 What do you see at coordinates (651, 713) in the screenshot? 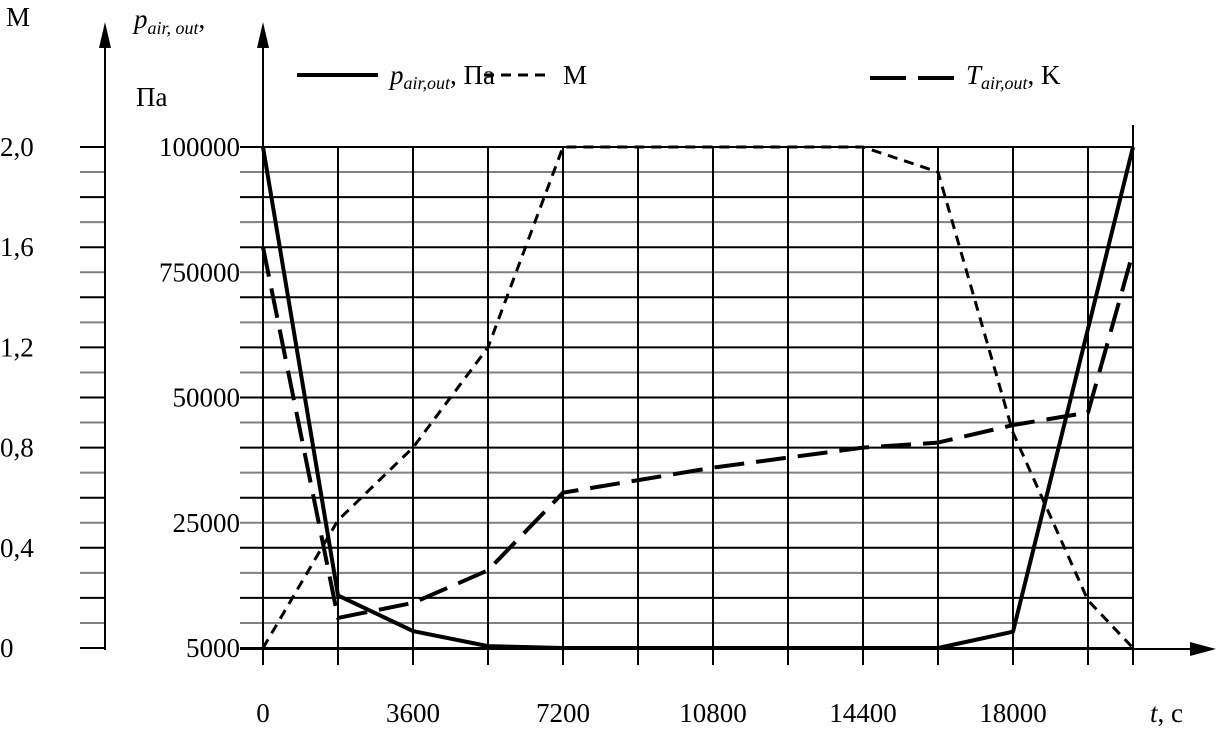
I see `x-tick-labels: 0 3600 7200 10800 14400 18000` at bounding box center [651, 713].